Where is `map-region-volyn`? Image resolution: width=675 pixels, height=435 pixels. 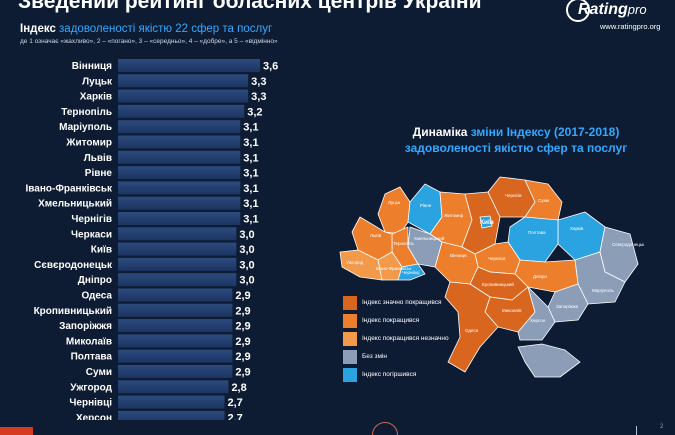
map-region-volyn is located at coordinates (394, 210).